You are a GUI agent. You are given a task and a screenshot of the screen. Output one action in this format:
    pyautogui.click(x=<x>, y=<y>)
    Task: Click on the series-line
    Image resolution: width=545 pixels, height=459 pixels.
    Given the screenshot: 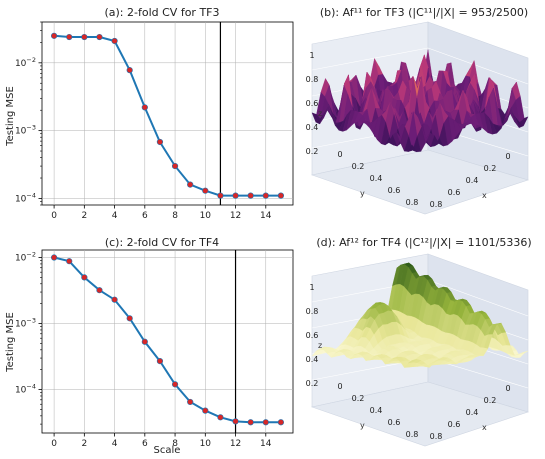 What is the action you would take?
    pyautogui.click(x=167, y=115)
    